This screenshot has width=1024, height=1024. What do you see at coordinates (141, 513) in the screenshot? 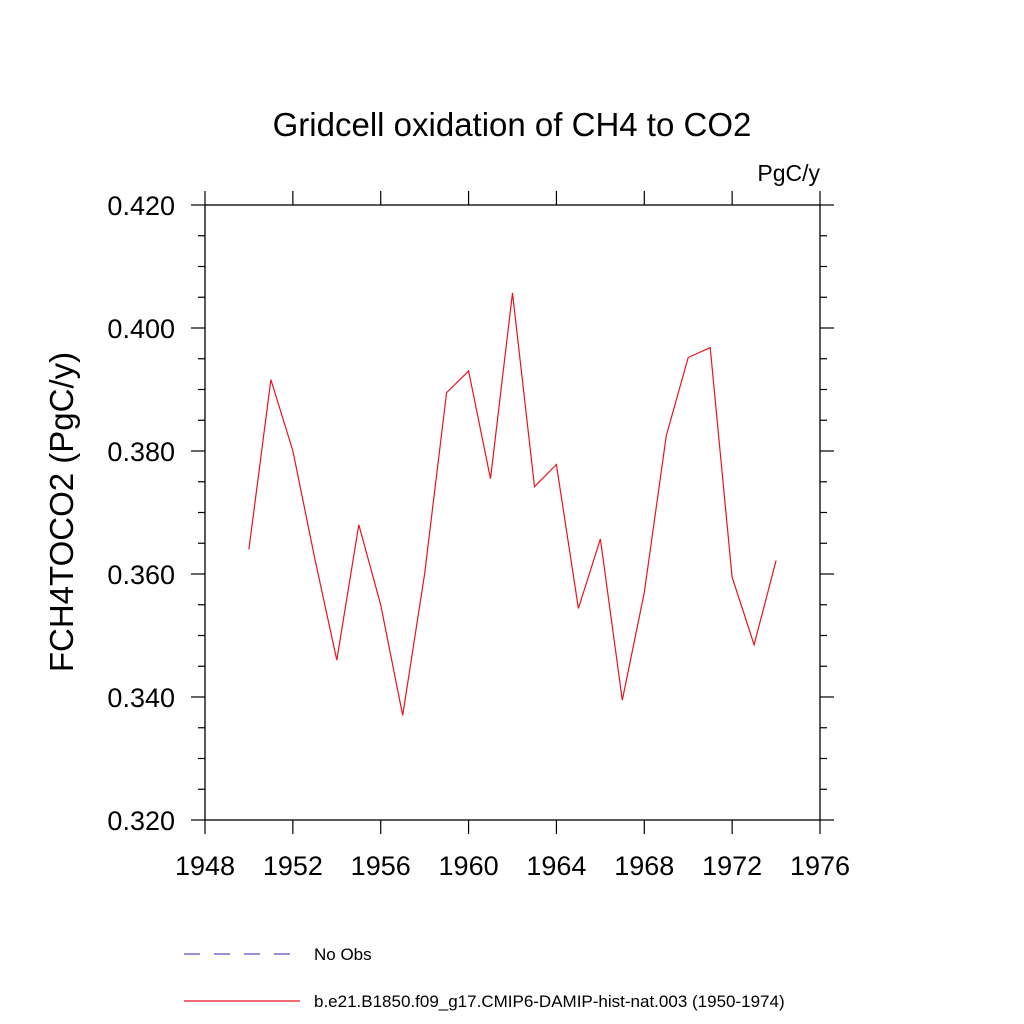
I see `y-tick-labels: 0.320 0.340 0.360 0.380 0.400 0.420` at bounding box center [141, 513].